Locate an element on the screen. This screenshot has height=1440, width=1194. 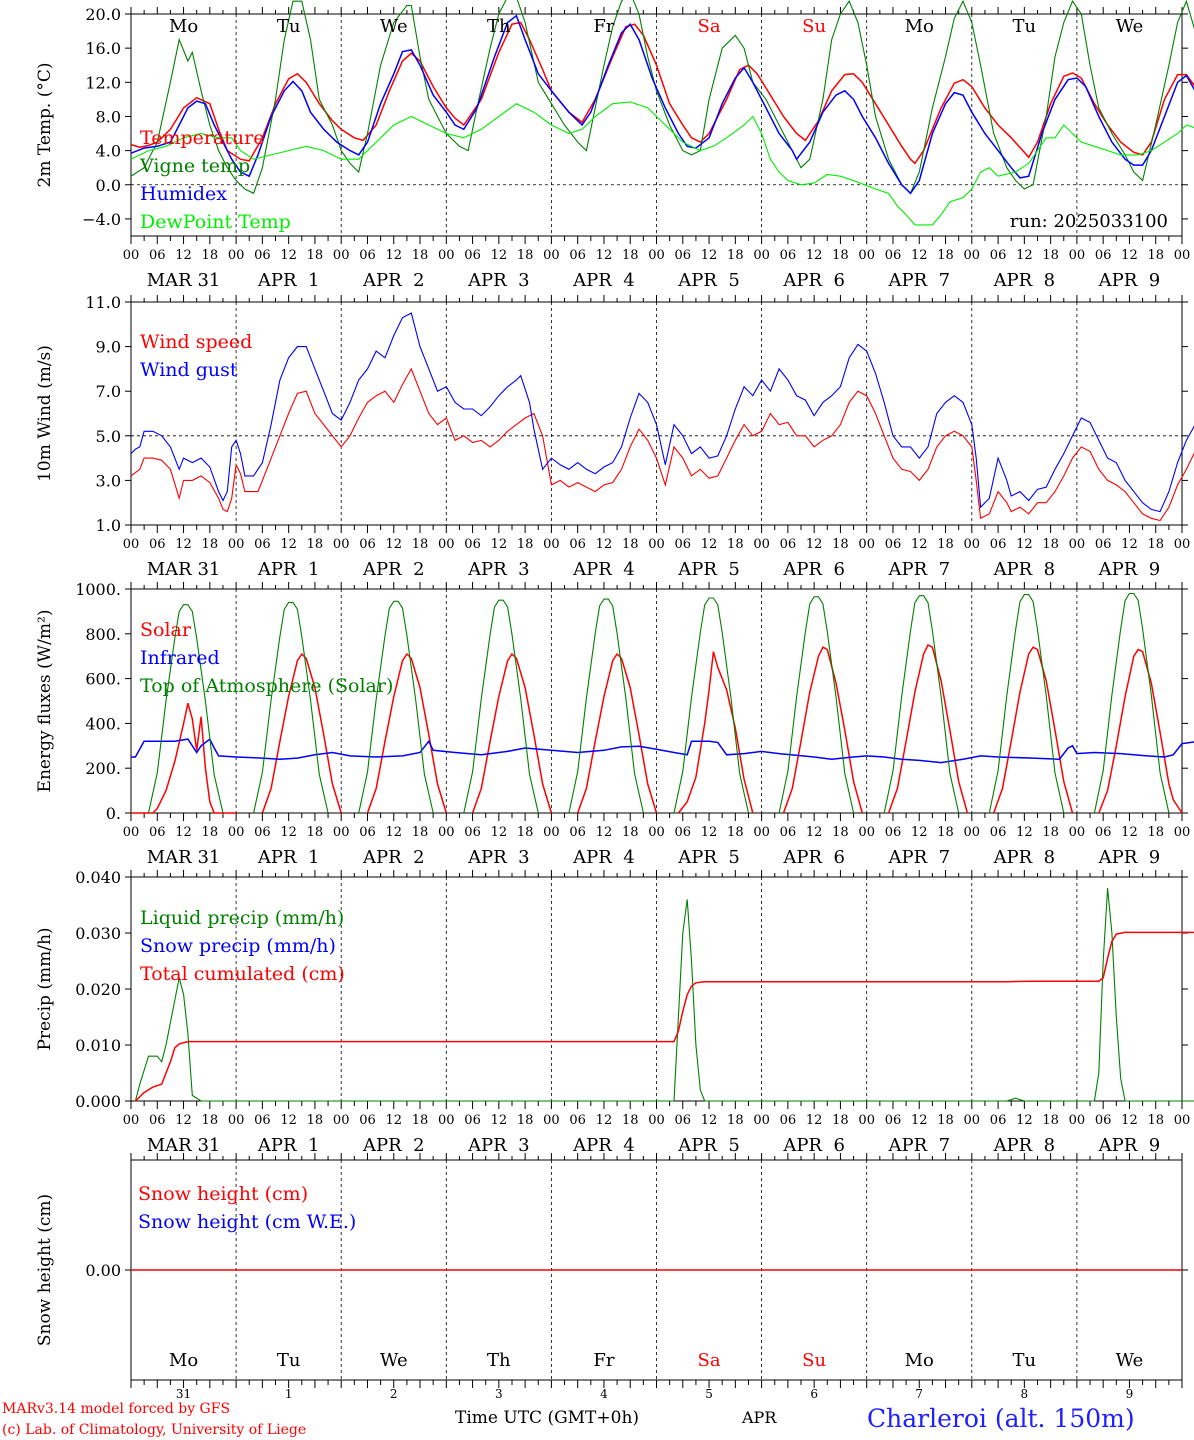
date-label: APR 2 is located at coordinates (393, 569).